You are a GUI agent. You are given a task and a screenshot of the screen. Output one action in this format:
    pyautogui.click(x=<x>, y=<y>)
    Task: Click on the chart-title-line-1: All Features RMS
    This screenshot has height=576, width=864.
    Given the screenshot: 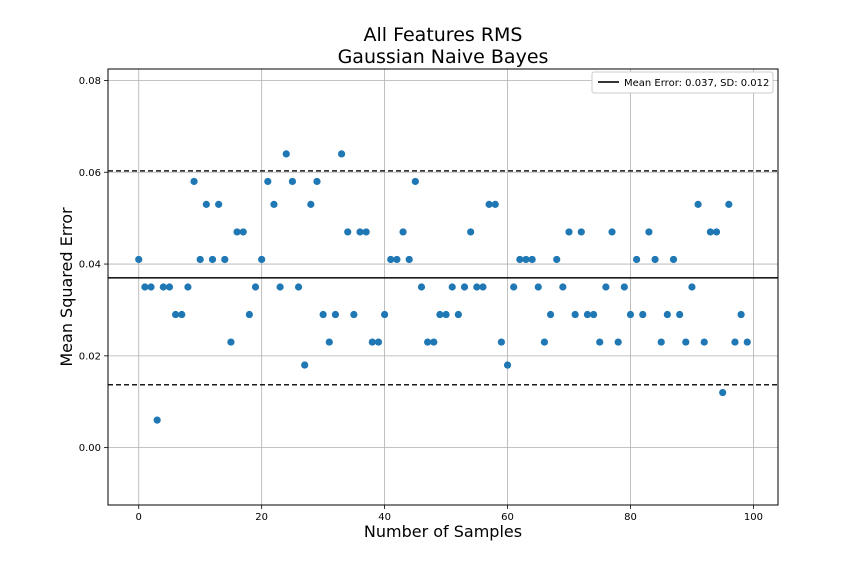 What is the action you would take?
    pyautogui.click(x=443, y=35)
    